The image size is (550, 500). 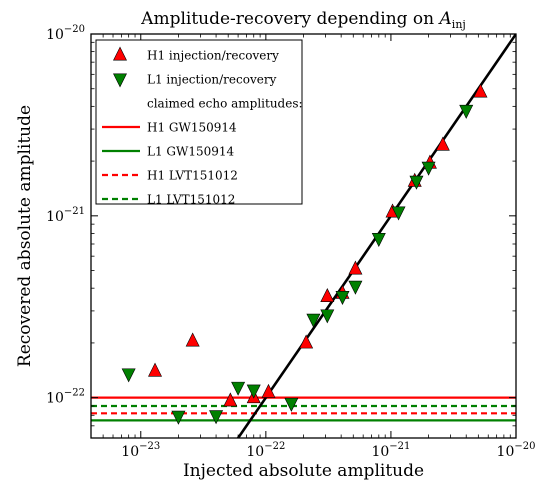 What do you see at coordinates (74, 211) in the screenshot?
I see `y-tick-exp-1: −21` at bounding box center [74, 211].